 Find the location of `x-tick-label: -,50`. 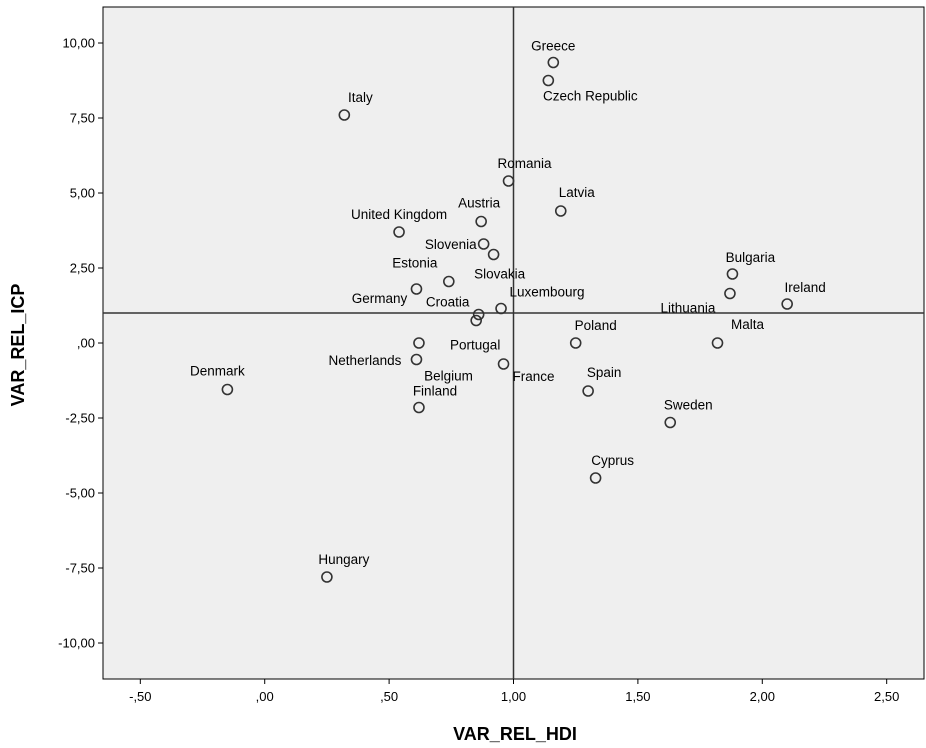

x-tick-label: -,50 is located at coordinates (140, 696).